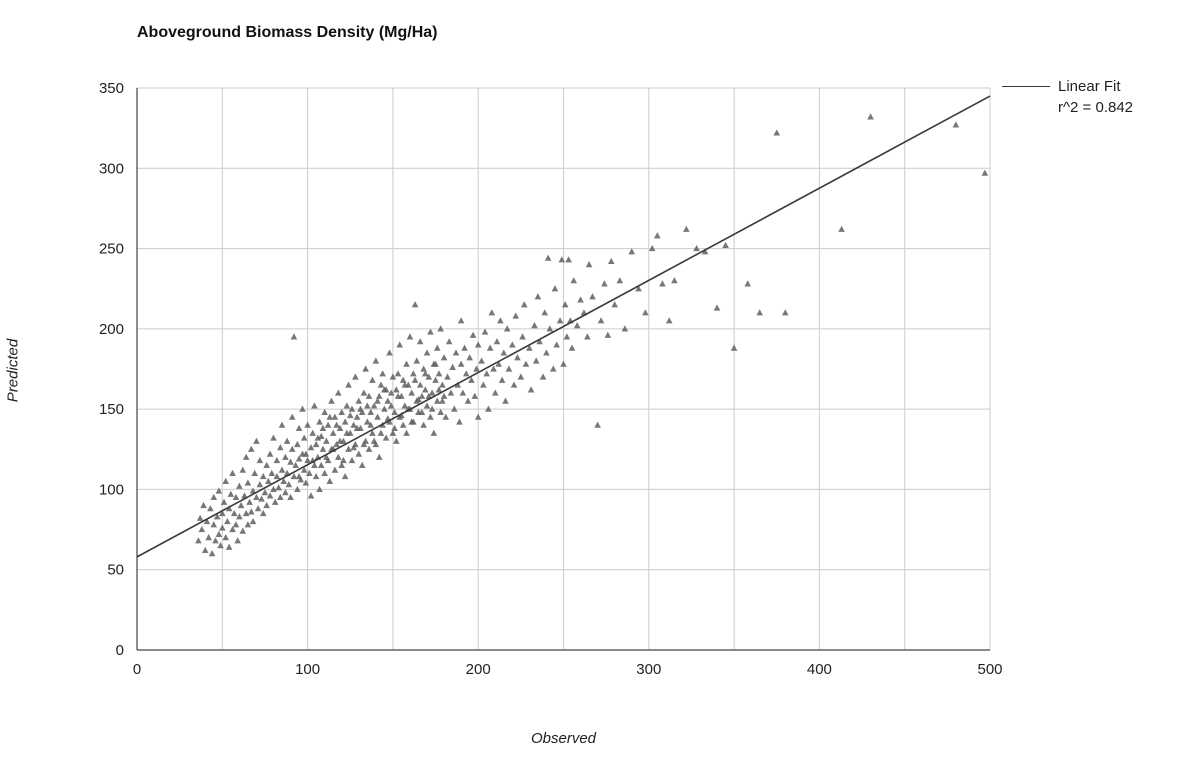  What do you see at coordinates (111, 489) in the screenshot?
I see `y-tick-label: 100` at bounding box center [111, 489].